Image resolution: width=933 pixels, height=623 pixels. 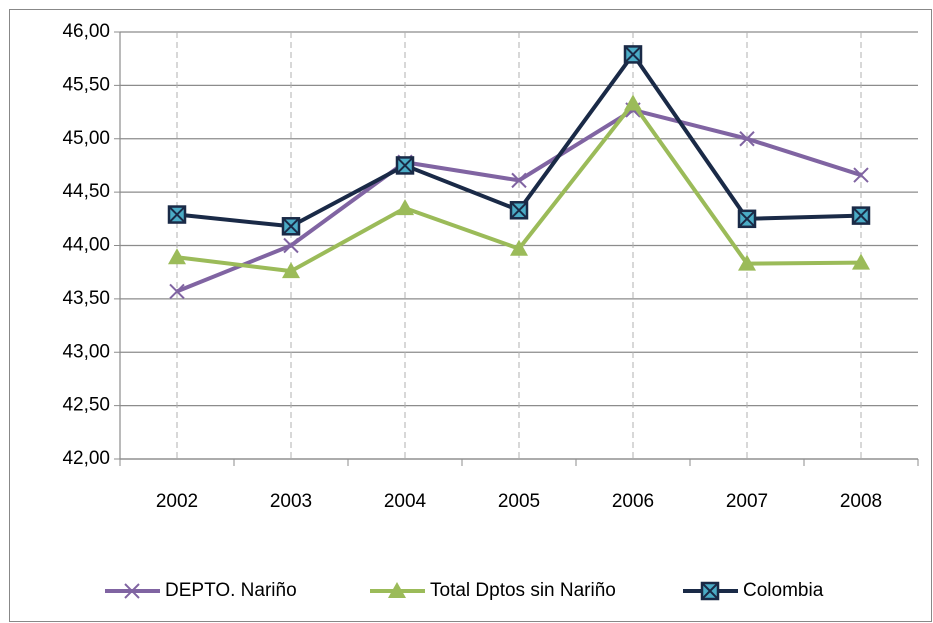 I want to click on x-tick-label: 2007, so click(x=747, y=501).